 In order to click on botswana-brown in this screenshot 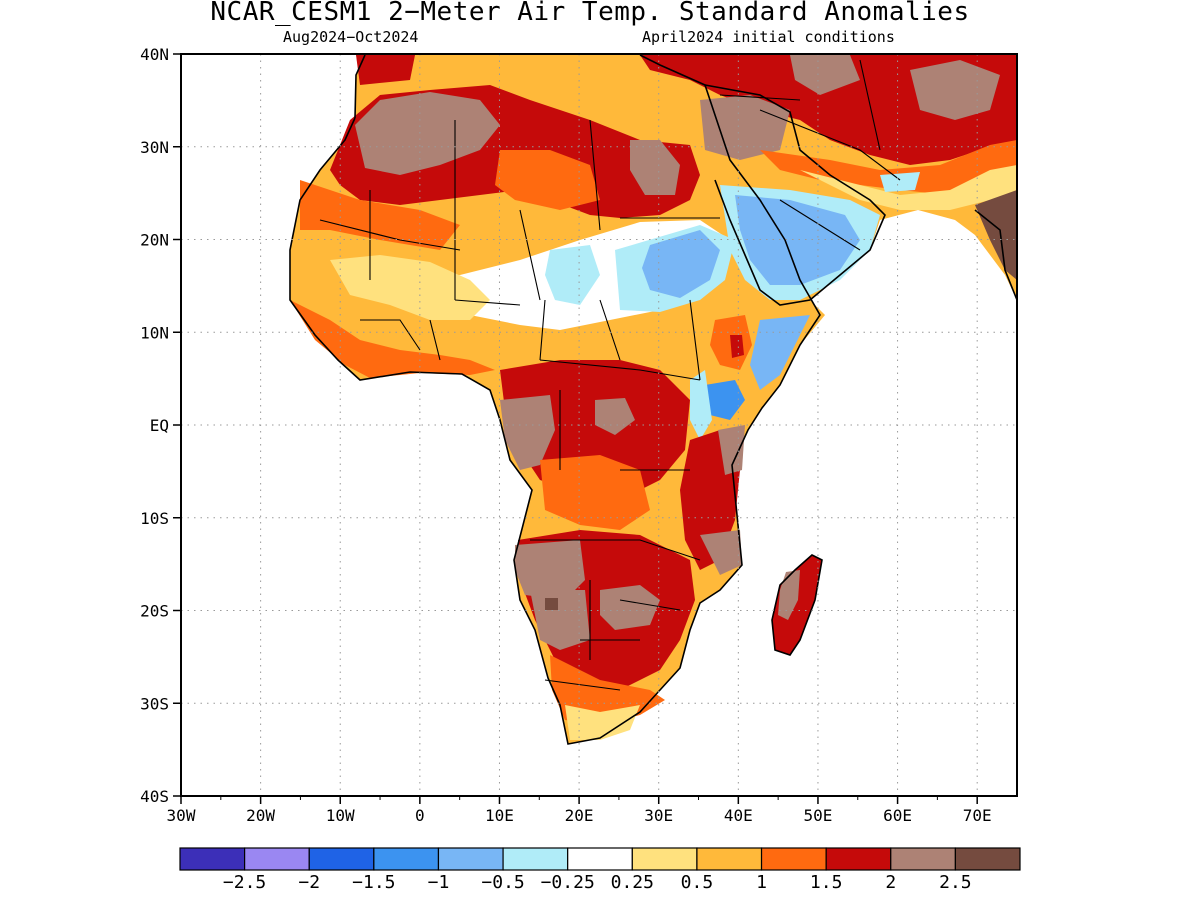, I will do `click(630, 607)`.